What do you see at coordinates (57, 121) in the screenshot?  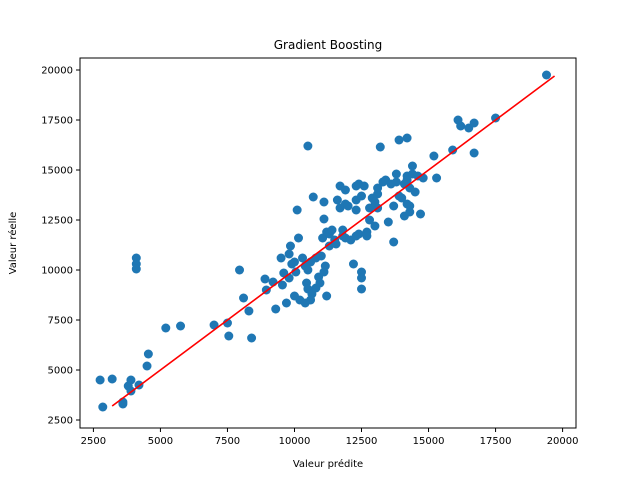 I see `y-tick-label: 17500` at bounding box center [57, 121].